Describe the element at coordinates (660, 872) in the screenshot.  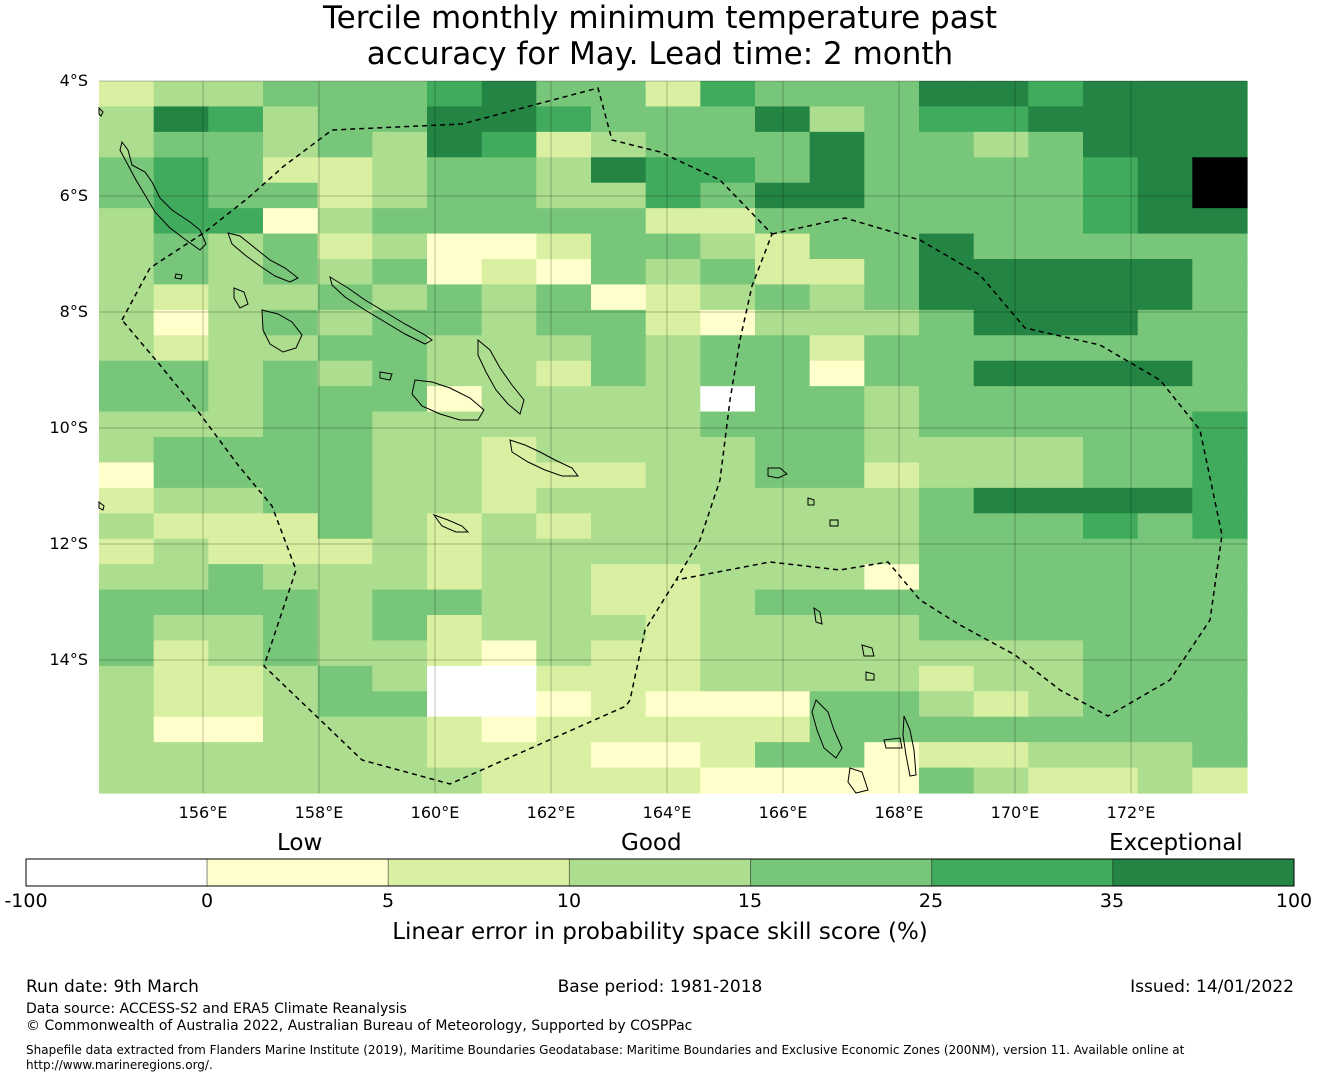
I see `colorbar-outline` at that location.